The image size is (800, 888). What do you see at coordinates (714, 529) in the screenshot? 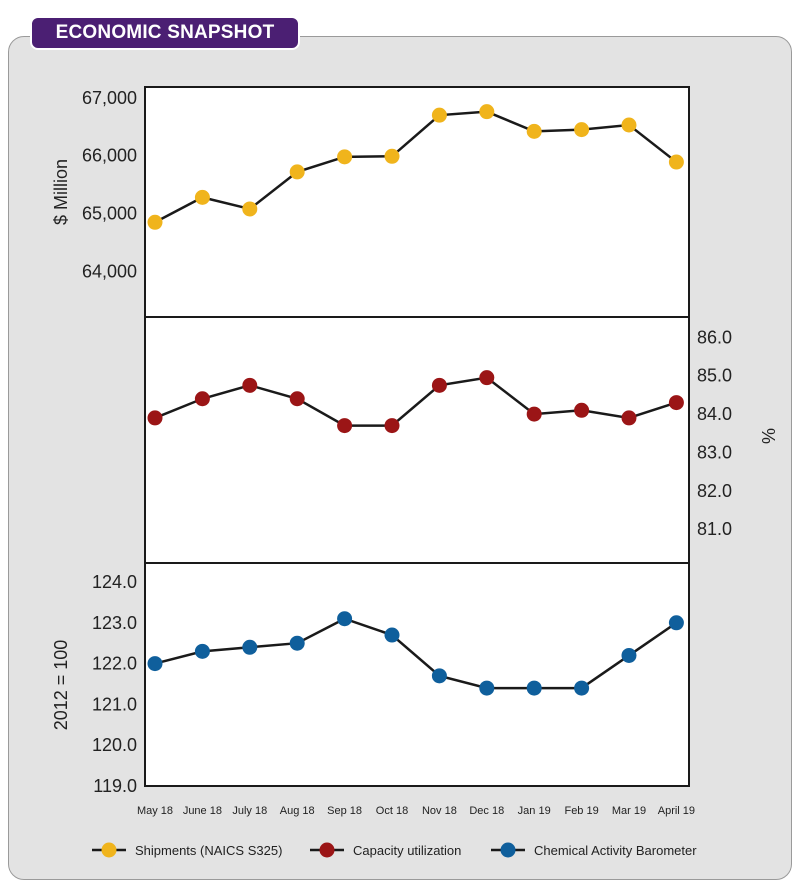
I see `capacity-ytick-0: 81.0` at bounding box center [714, 529].